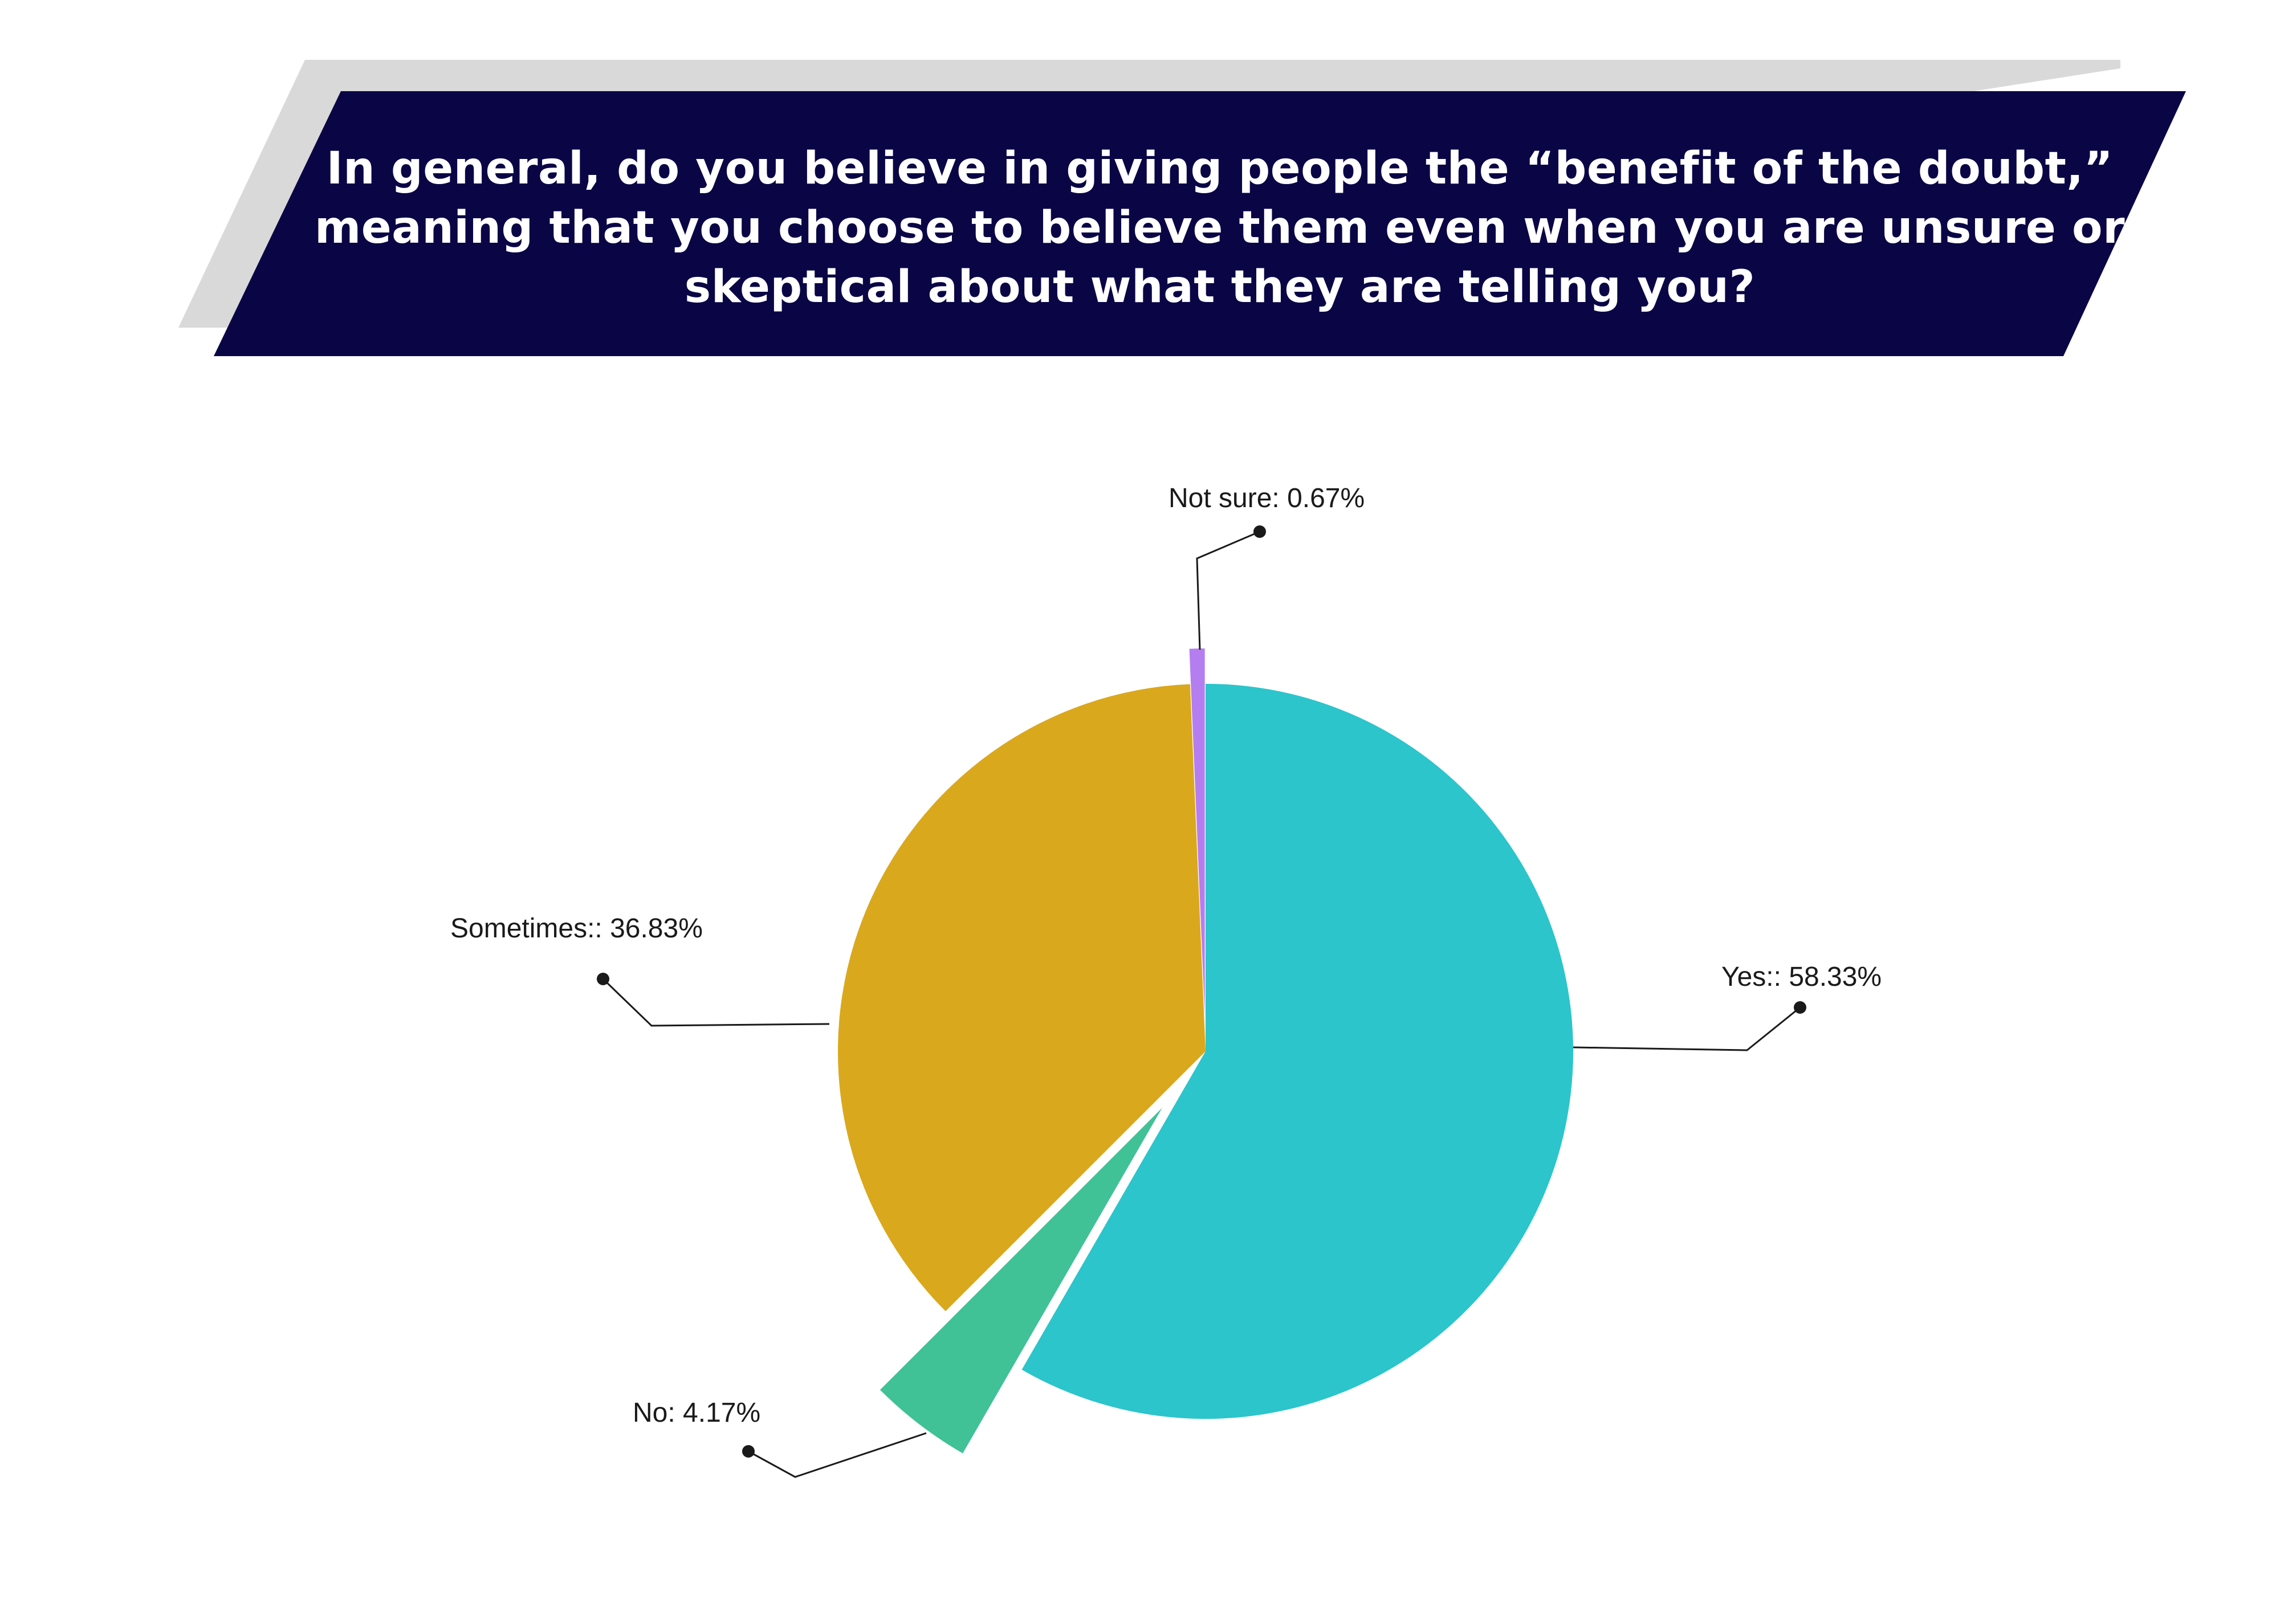  What do you see at coordinates (1197, 833) in the screenshot?
I see `pie-slice-notsure` at bounding box center [1197, 833].